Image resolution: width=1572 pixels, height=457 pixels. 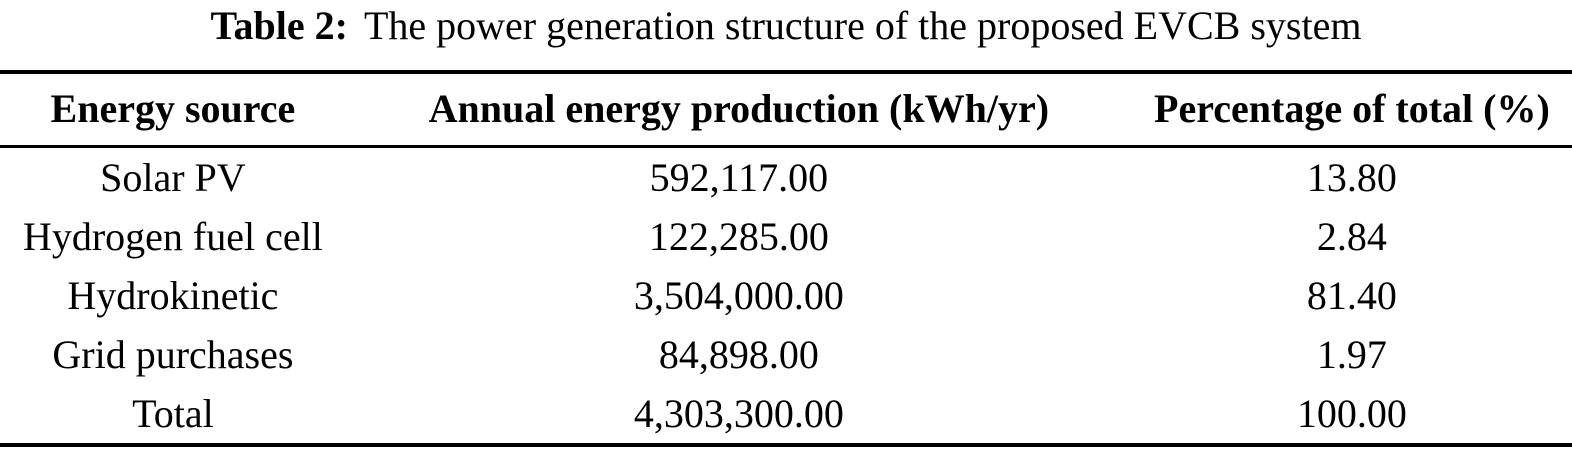 I want to click on cell-percentage: 1.97, so click(x=1351, y=354).